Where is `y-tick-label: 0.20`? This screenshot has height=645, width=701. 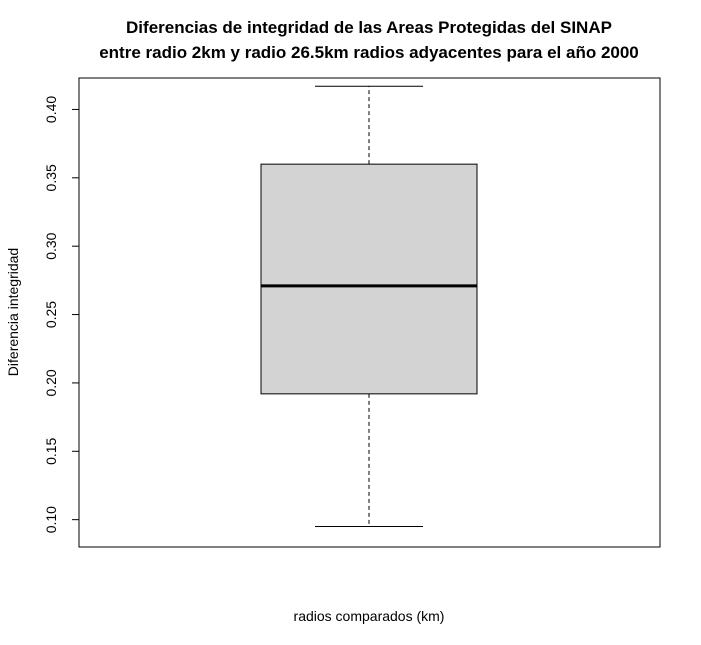
y-tick-label: 0.20 is located at coordinates (51, 382).